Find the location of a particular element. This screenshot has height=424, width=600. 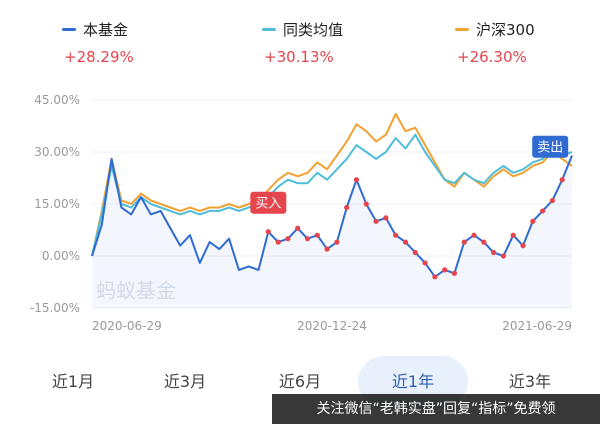

chart-legend: 本基金 +28.29% 同类均值 +30.13% 沪深300 +26.30% is located at coordinates (300, 48).